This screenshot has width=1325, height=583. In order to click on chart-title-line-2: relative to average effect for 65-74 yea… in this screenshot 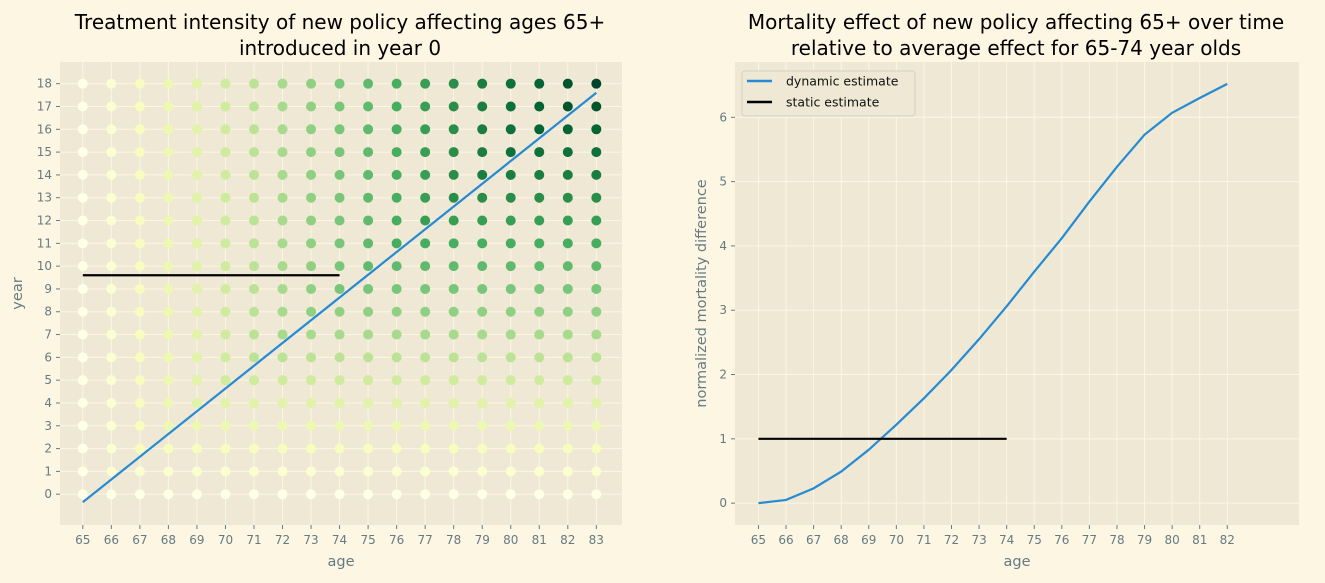, I will do `click(1016, 48)`.